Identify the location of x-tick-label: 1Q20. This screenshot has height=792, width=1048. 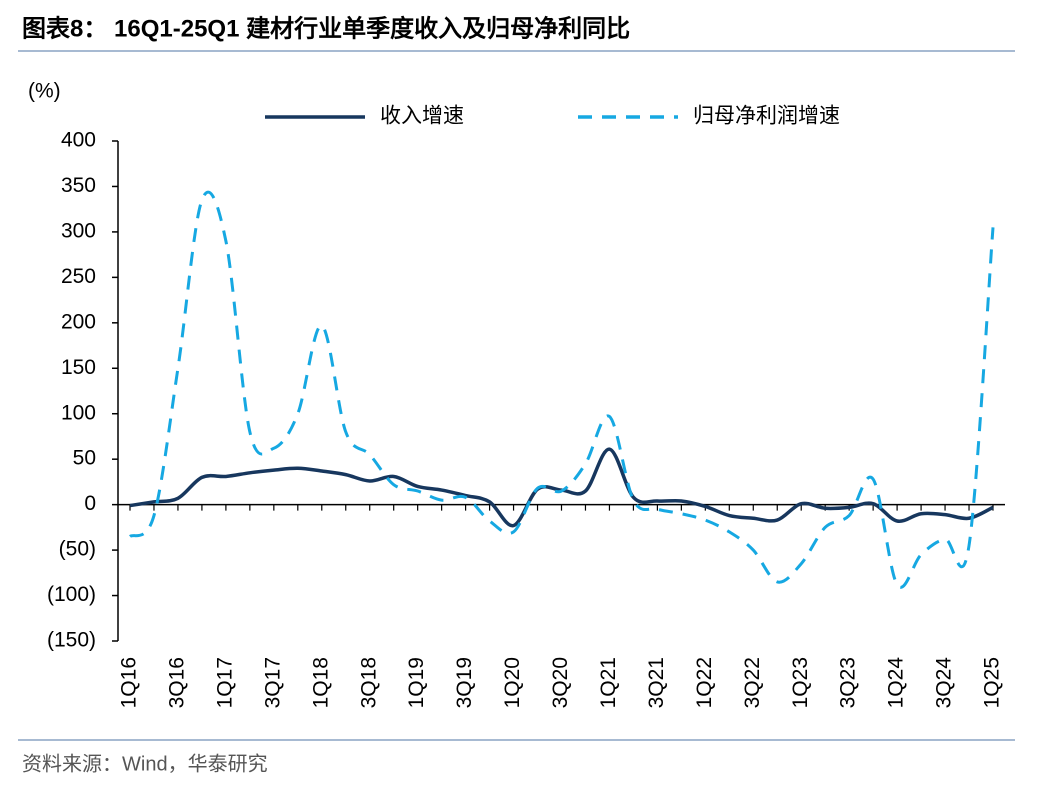
(512, 682).